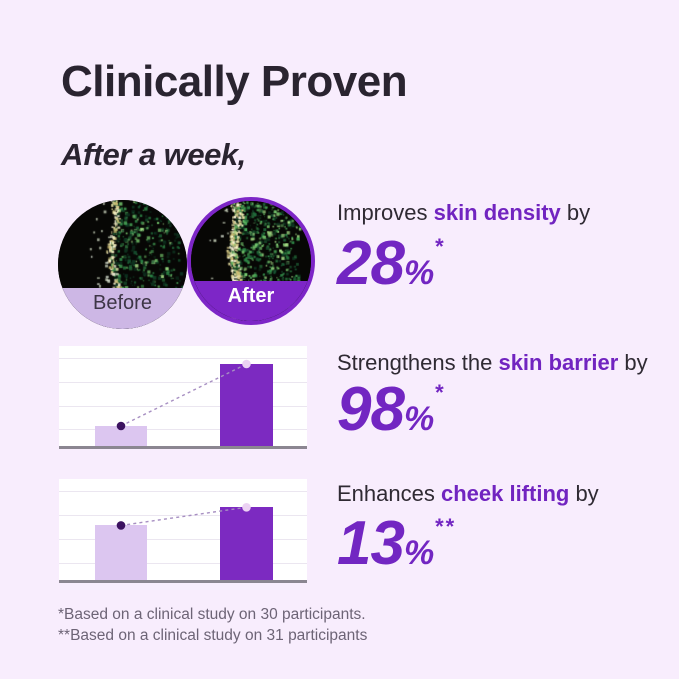 Image resolution: width=679 pixels, height=679 pixels. I want to click on claim-skin-barrier-value: 98%*, so click(391, 410).